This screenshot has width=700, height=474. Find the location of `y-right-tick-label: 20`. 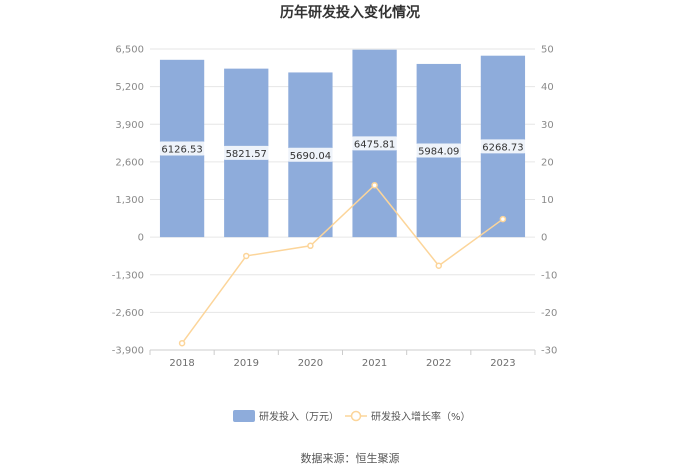

y-right-tick-label: 20 is located at coordinates (547, 162).